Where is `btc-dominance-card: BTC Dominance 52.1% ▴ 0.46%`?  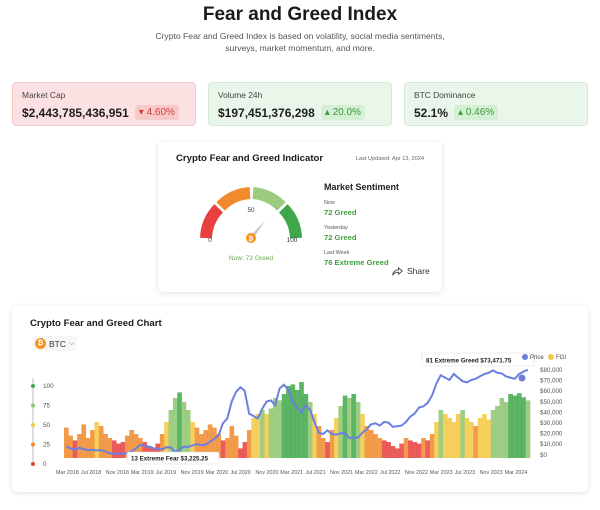 btc-dominance-card: BTC Dominance 52.1% ▴ 0.46% is located at coordinates (496, 104).